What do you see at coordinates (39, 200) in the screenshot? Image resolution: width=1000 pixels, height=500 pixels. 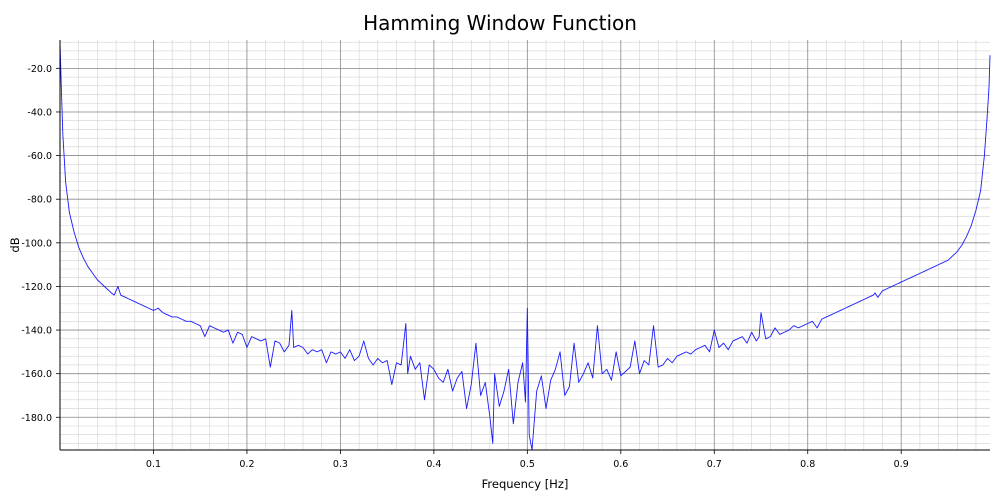 I see `y-tick-label: -80.0` at bounding box center [39, 200].